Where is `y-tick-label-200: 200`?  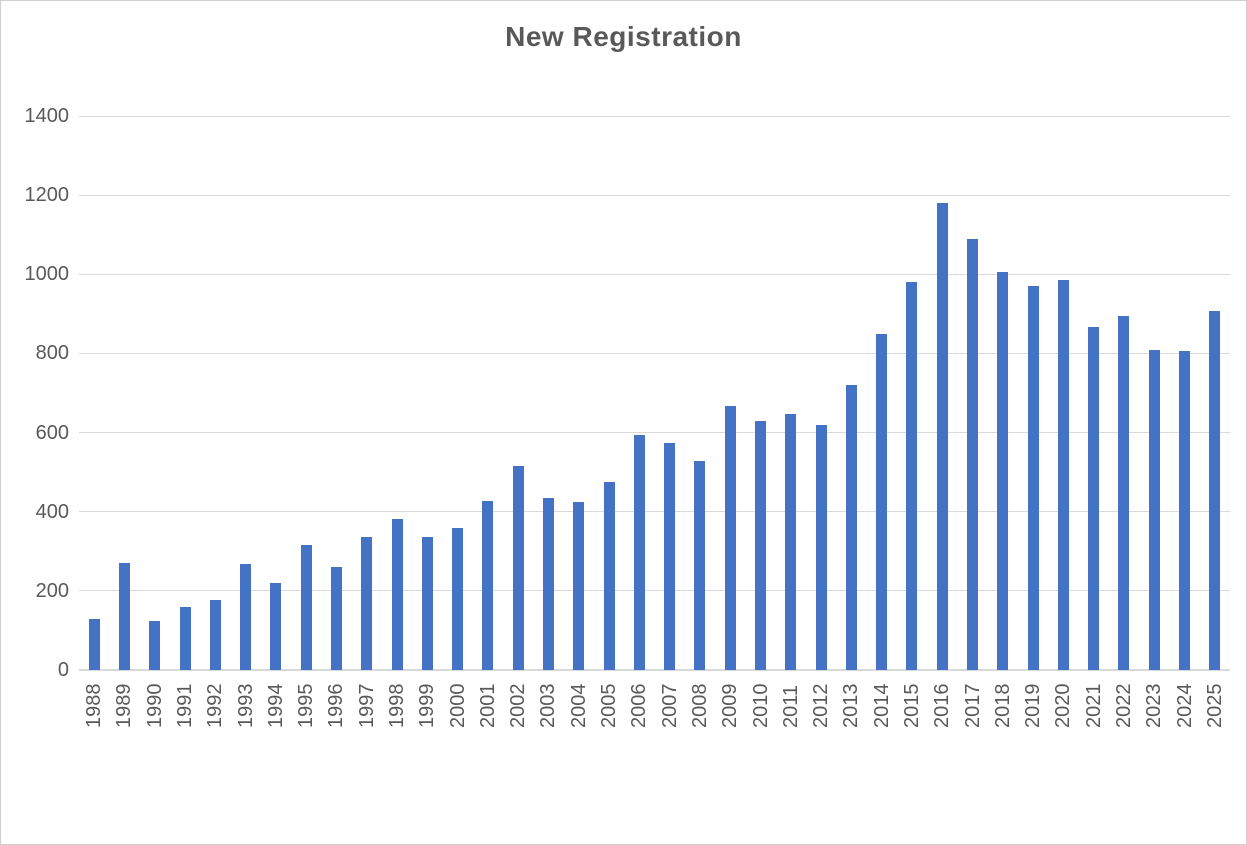 y-tick-label-200: 200 is located at coordinates (52, 590).